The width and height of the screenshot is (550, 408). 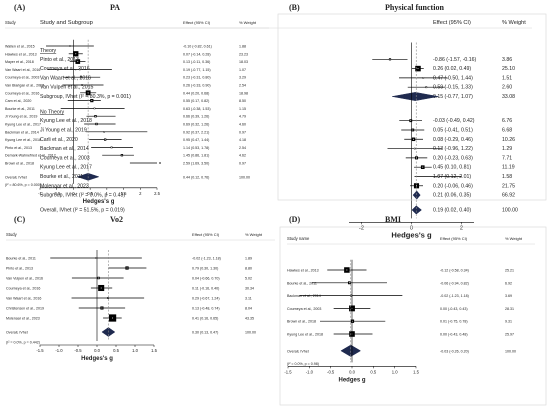 What do you see at coordinates (17, 333) in the screenshot?
I see `pooled-label: Overall, IVhet` at bounding box center [17, 333].